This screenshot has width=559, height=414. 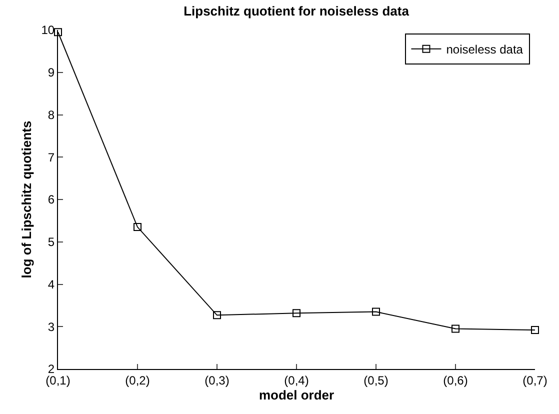 What do you see at coordinates (455, 380) in the screenshot?
I see `x-tick-label: (0,6)` at bounding box center [455, 380].